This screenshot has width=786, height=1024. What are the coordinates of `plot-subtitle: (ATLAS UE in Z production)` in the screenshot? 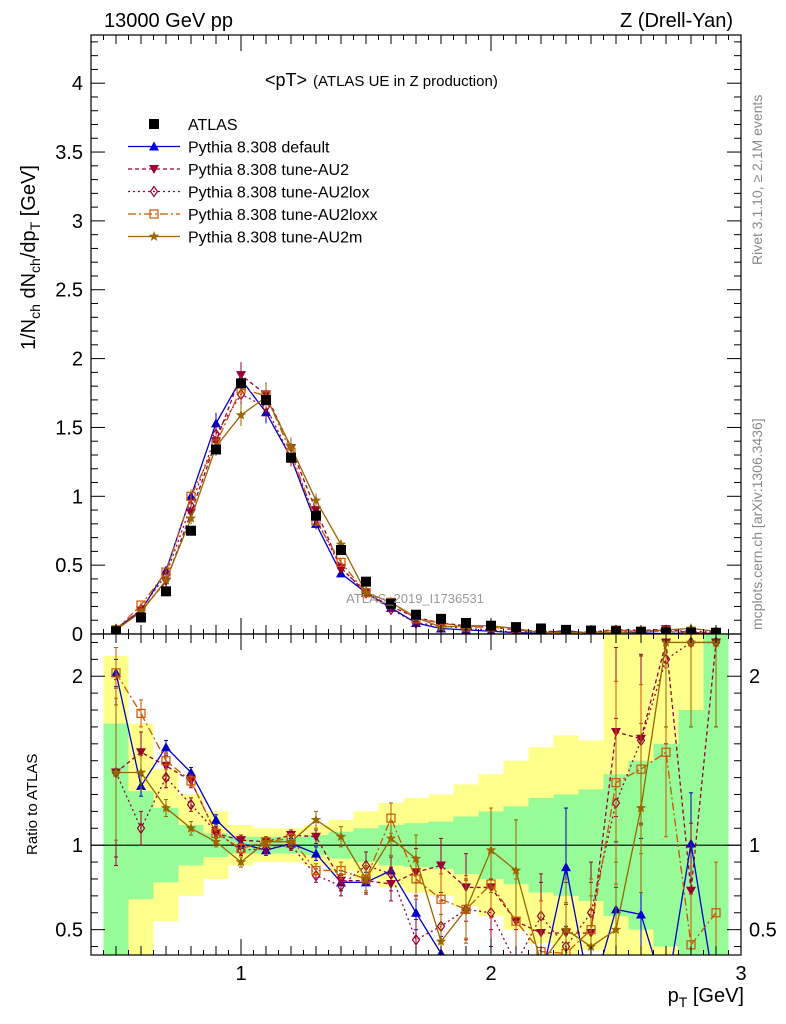 It's located at (405, 81).